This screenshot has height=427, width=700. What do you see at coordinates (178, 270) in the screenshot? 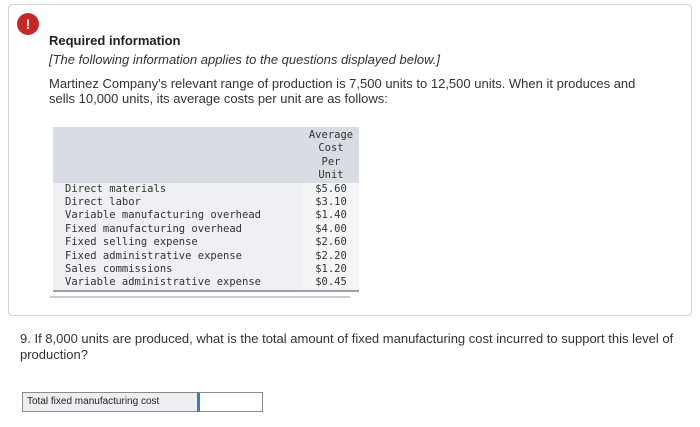
I see `row-label: Sales commissions` at bounding box center [178, 270].